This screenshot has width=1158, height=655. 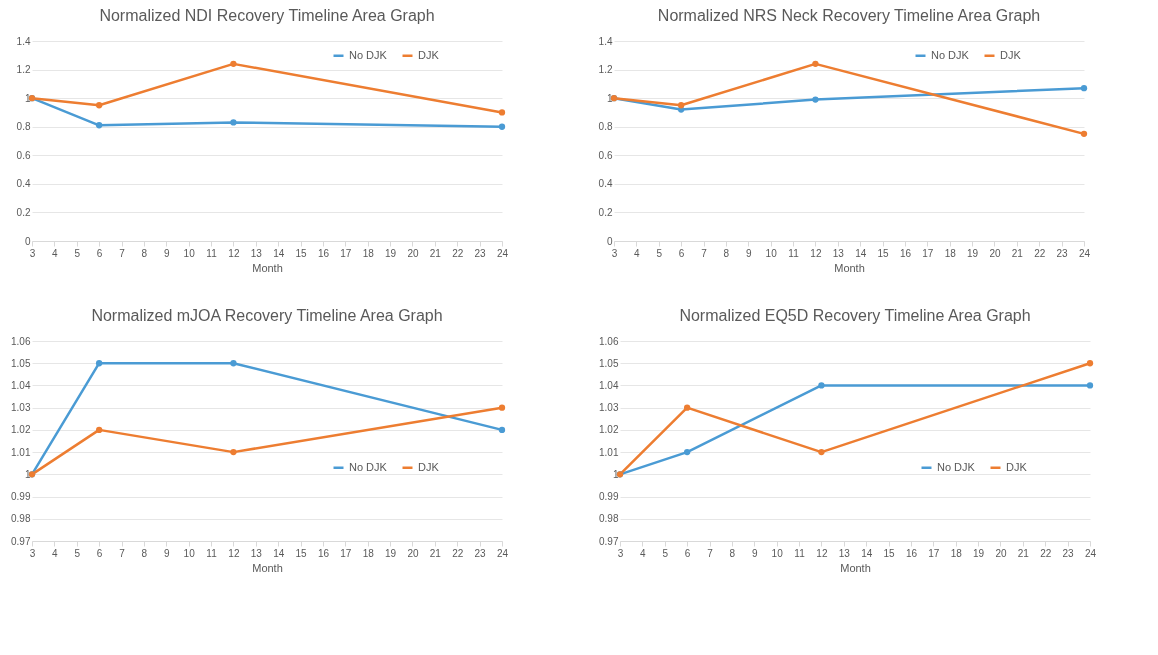 What do you see at coordinates (99, 553) in the screenshot?
I see `x-tick-label: 6` at bounding box center [99, 553].